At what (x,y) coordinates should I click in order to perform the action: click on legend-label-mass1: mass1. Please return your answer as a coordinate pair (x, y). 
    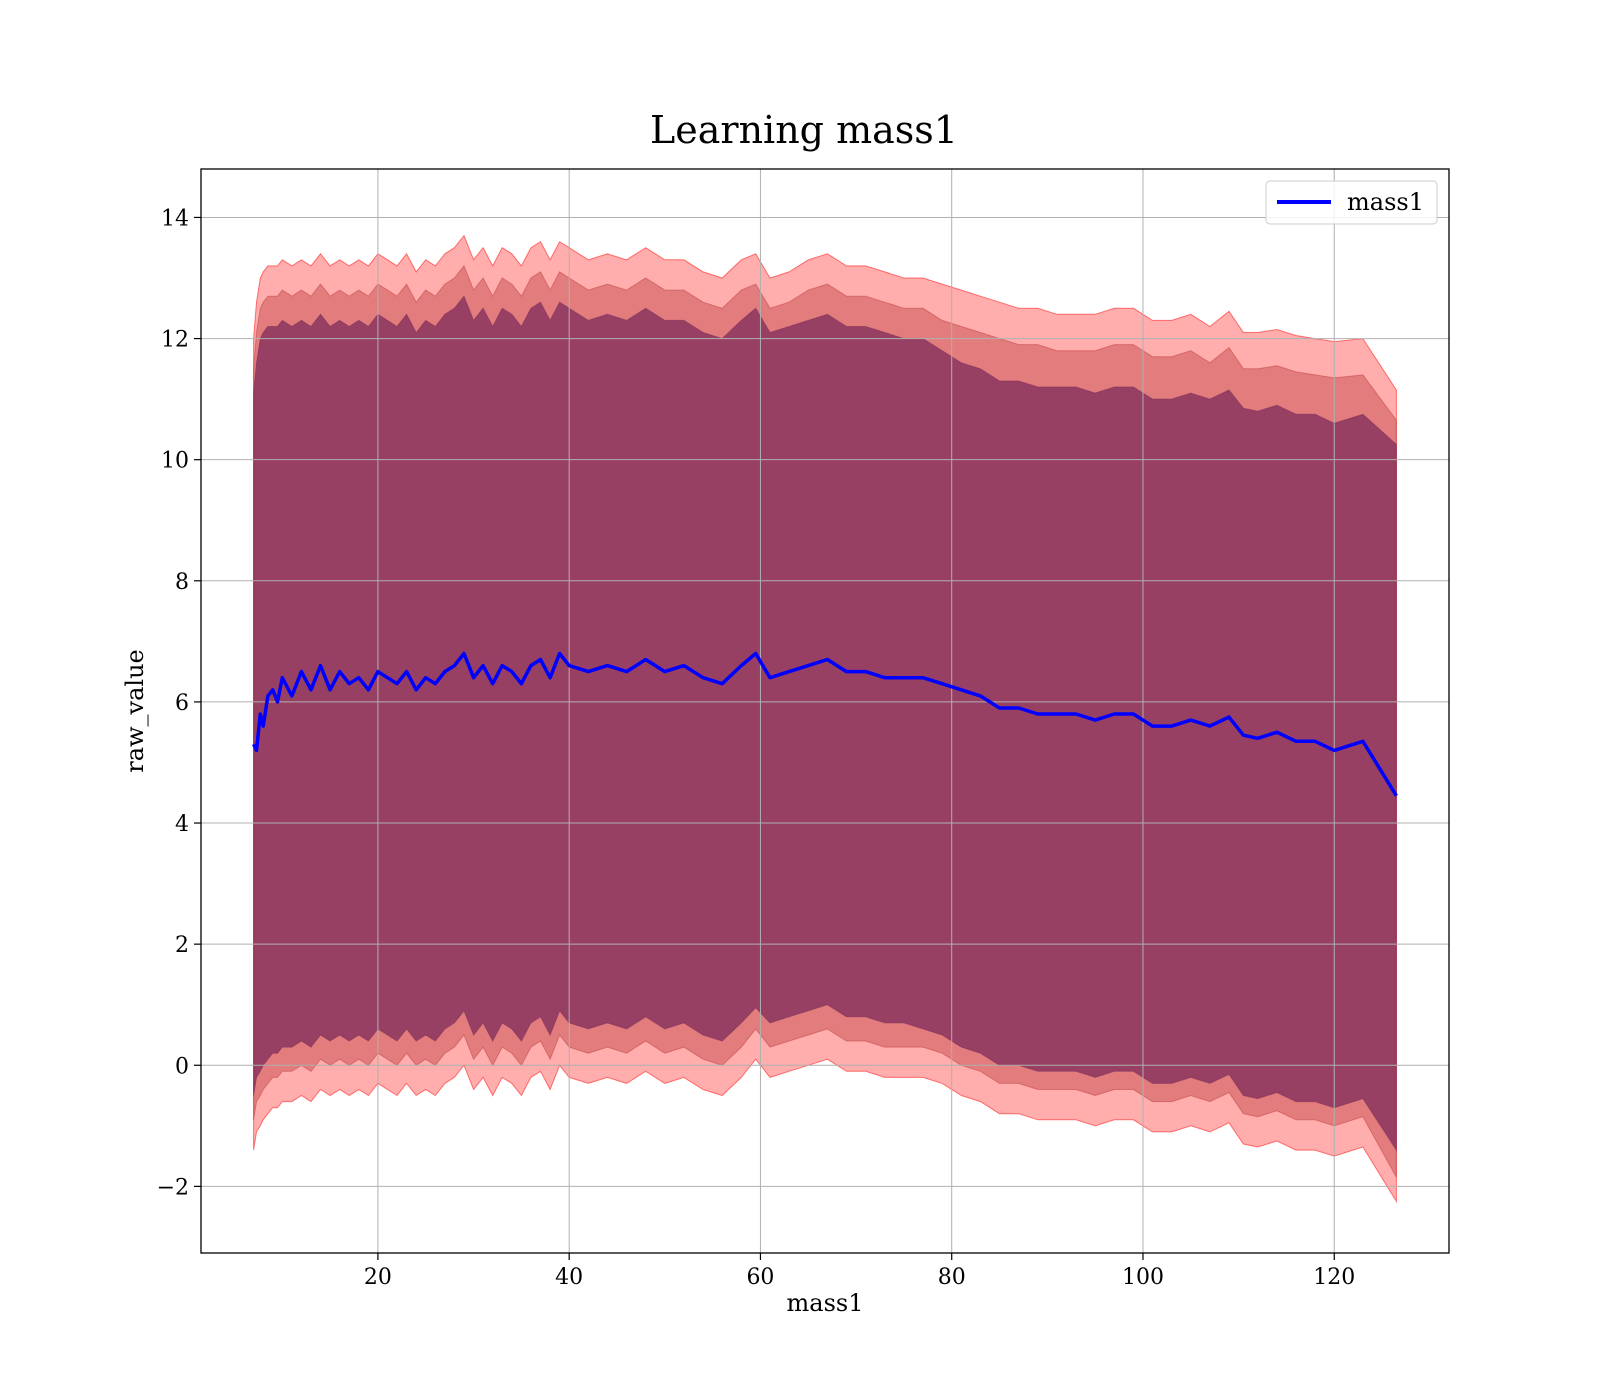
    Looking at the image, I should click on (1385, 202).